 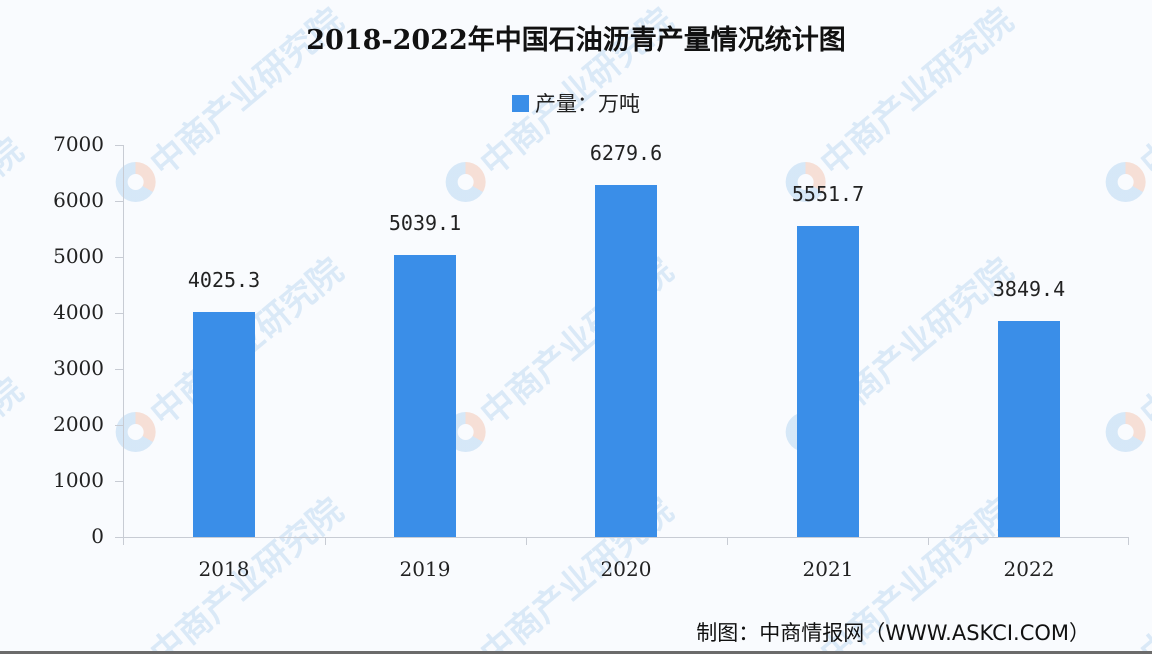 I want to click on y-tick-label: 5000, so click(x=78, y=256).